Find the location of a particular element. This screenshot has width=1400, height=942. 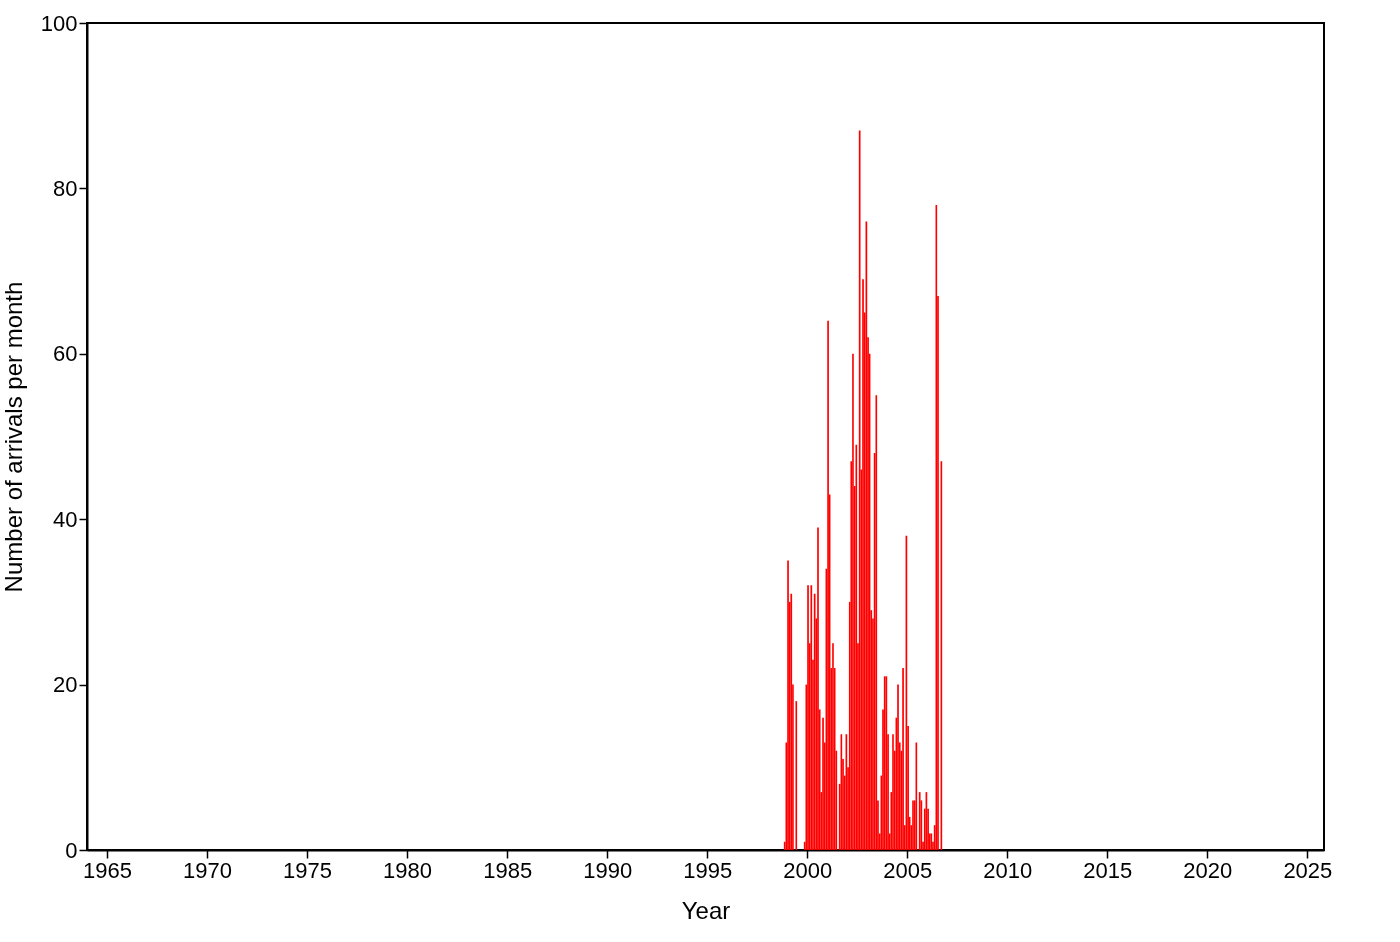

x-tick-label: 2025 is located at coordinates (1308, 870).